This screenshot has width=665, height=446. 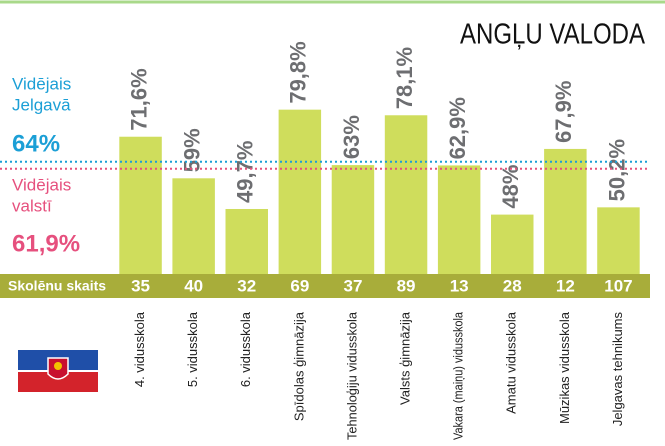 I want to click on category-label: Amatu vidusskola, so click(x=511, y=362).